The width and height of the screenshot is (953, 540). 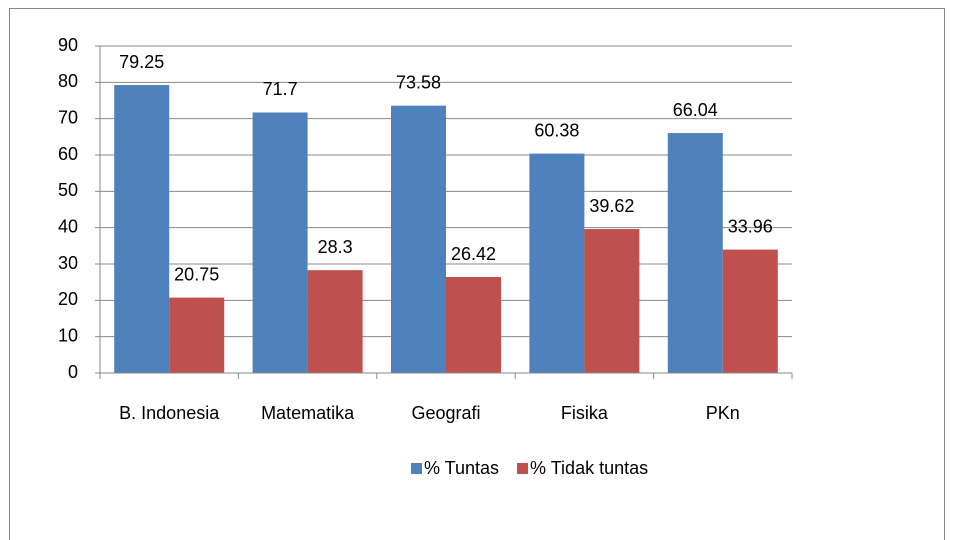 What do you see at coordinates (68, 335) in the screenshot?
I see `y-tick-label: 10` at bounding box center [68, 335].